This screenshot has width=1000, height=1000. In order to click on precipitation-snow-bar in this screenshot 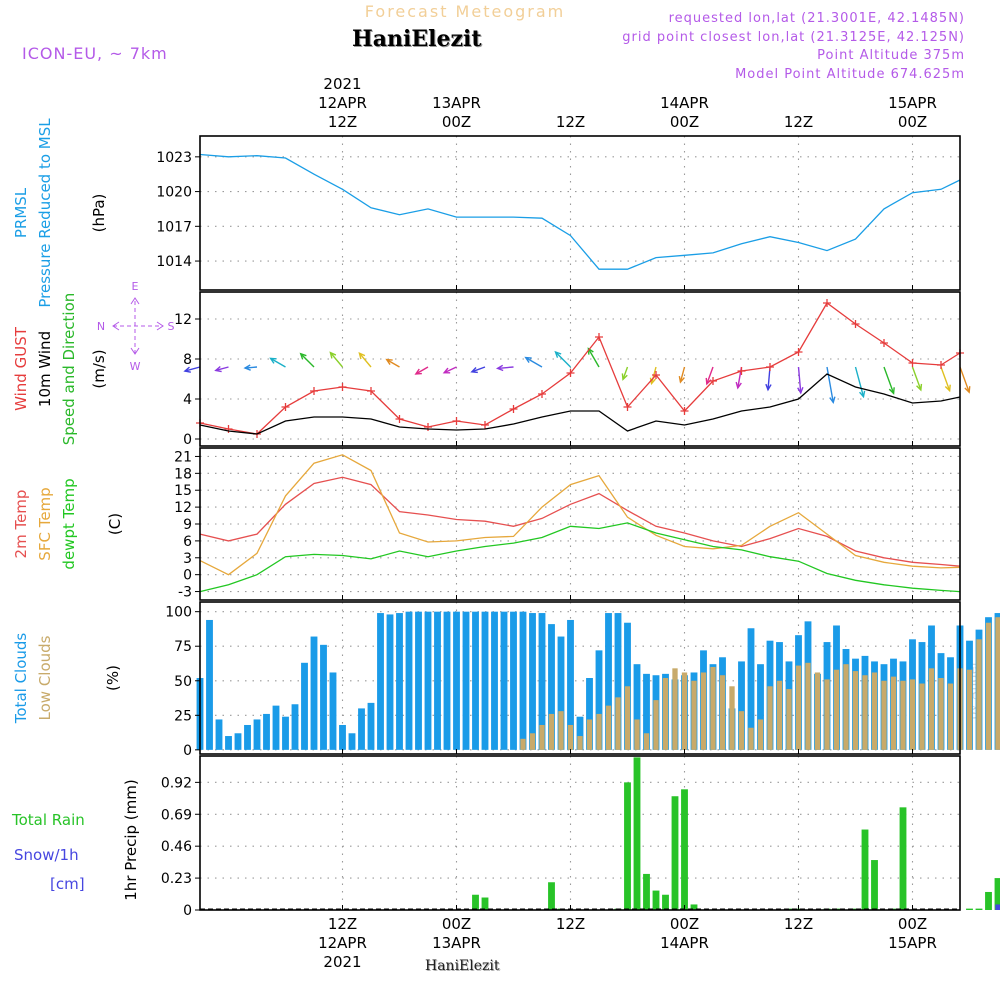, I will do `click(997, 907)`.